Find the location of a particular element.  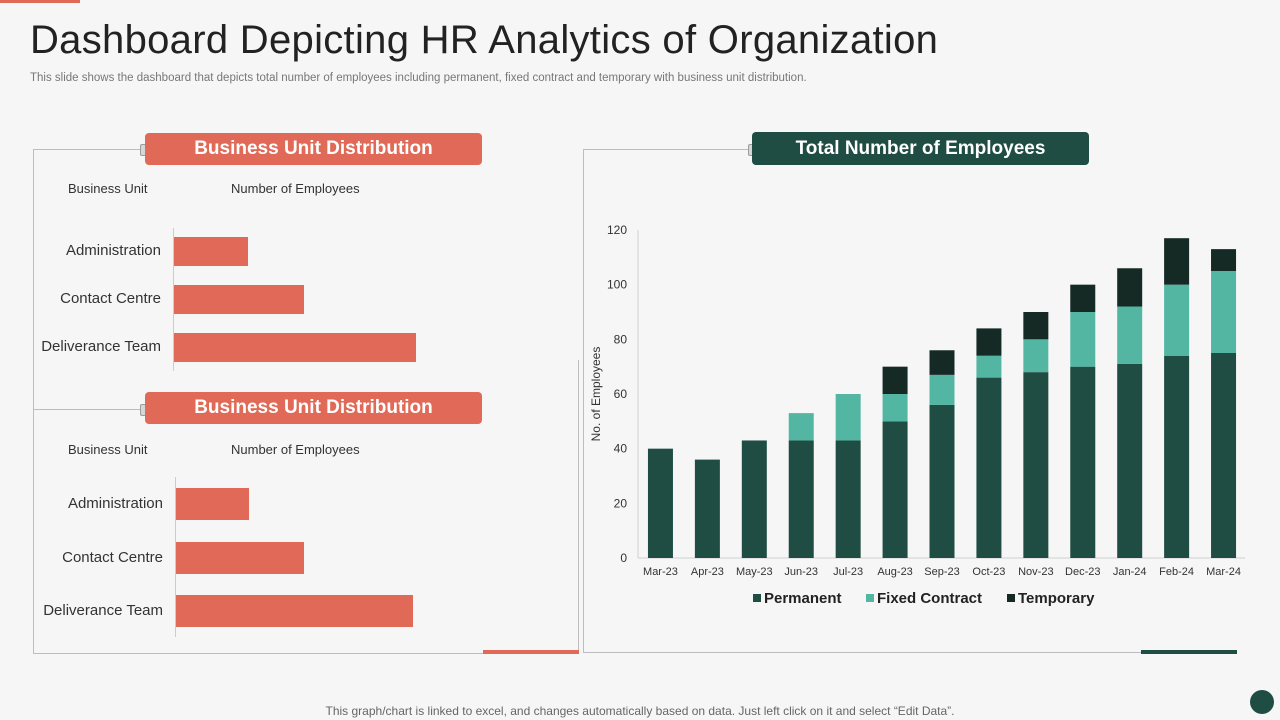

corner-circle is located at coordinates (1262, 702).